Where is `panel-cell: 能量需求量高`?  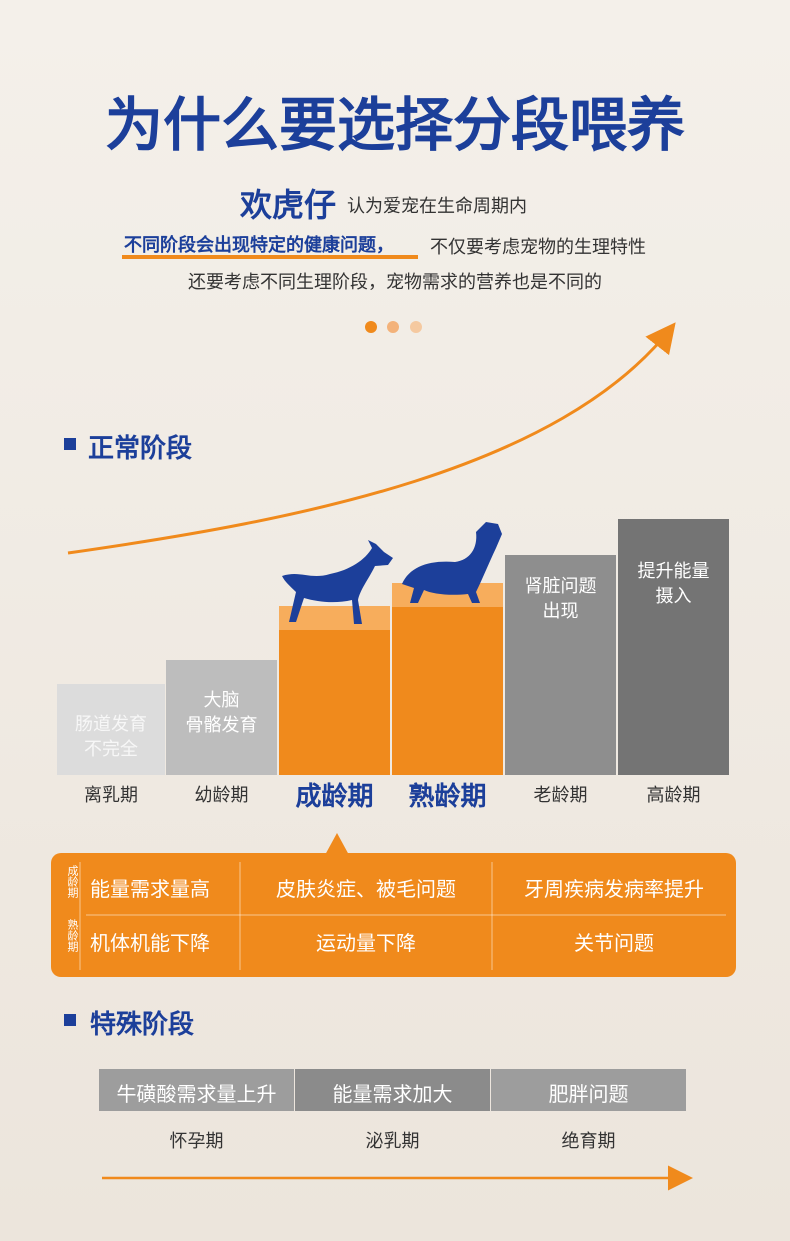 panel-cell: 能量需求量高 is located at coordinates (150, 889).